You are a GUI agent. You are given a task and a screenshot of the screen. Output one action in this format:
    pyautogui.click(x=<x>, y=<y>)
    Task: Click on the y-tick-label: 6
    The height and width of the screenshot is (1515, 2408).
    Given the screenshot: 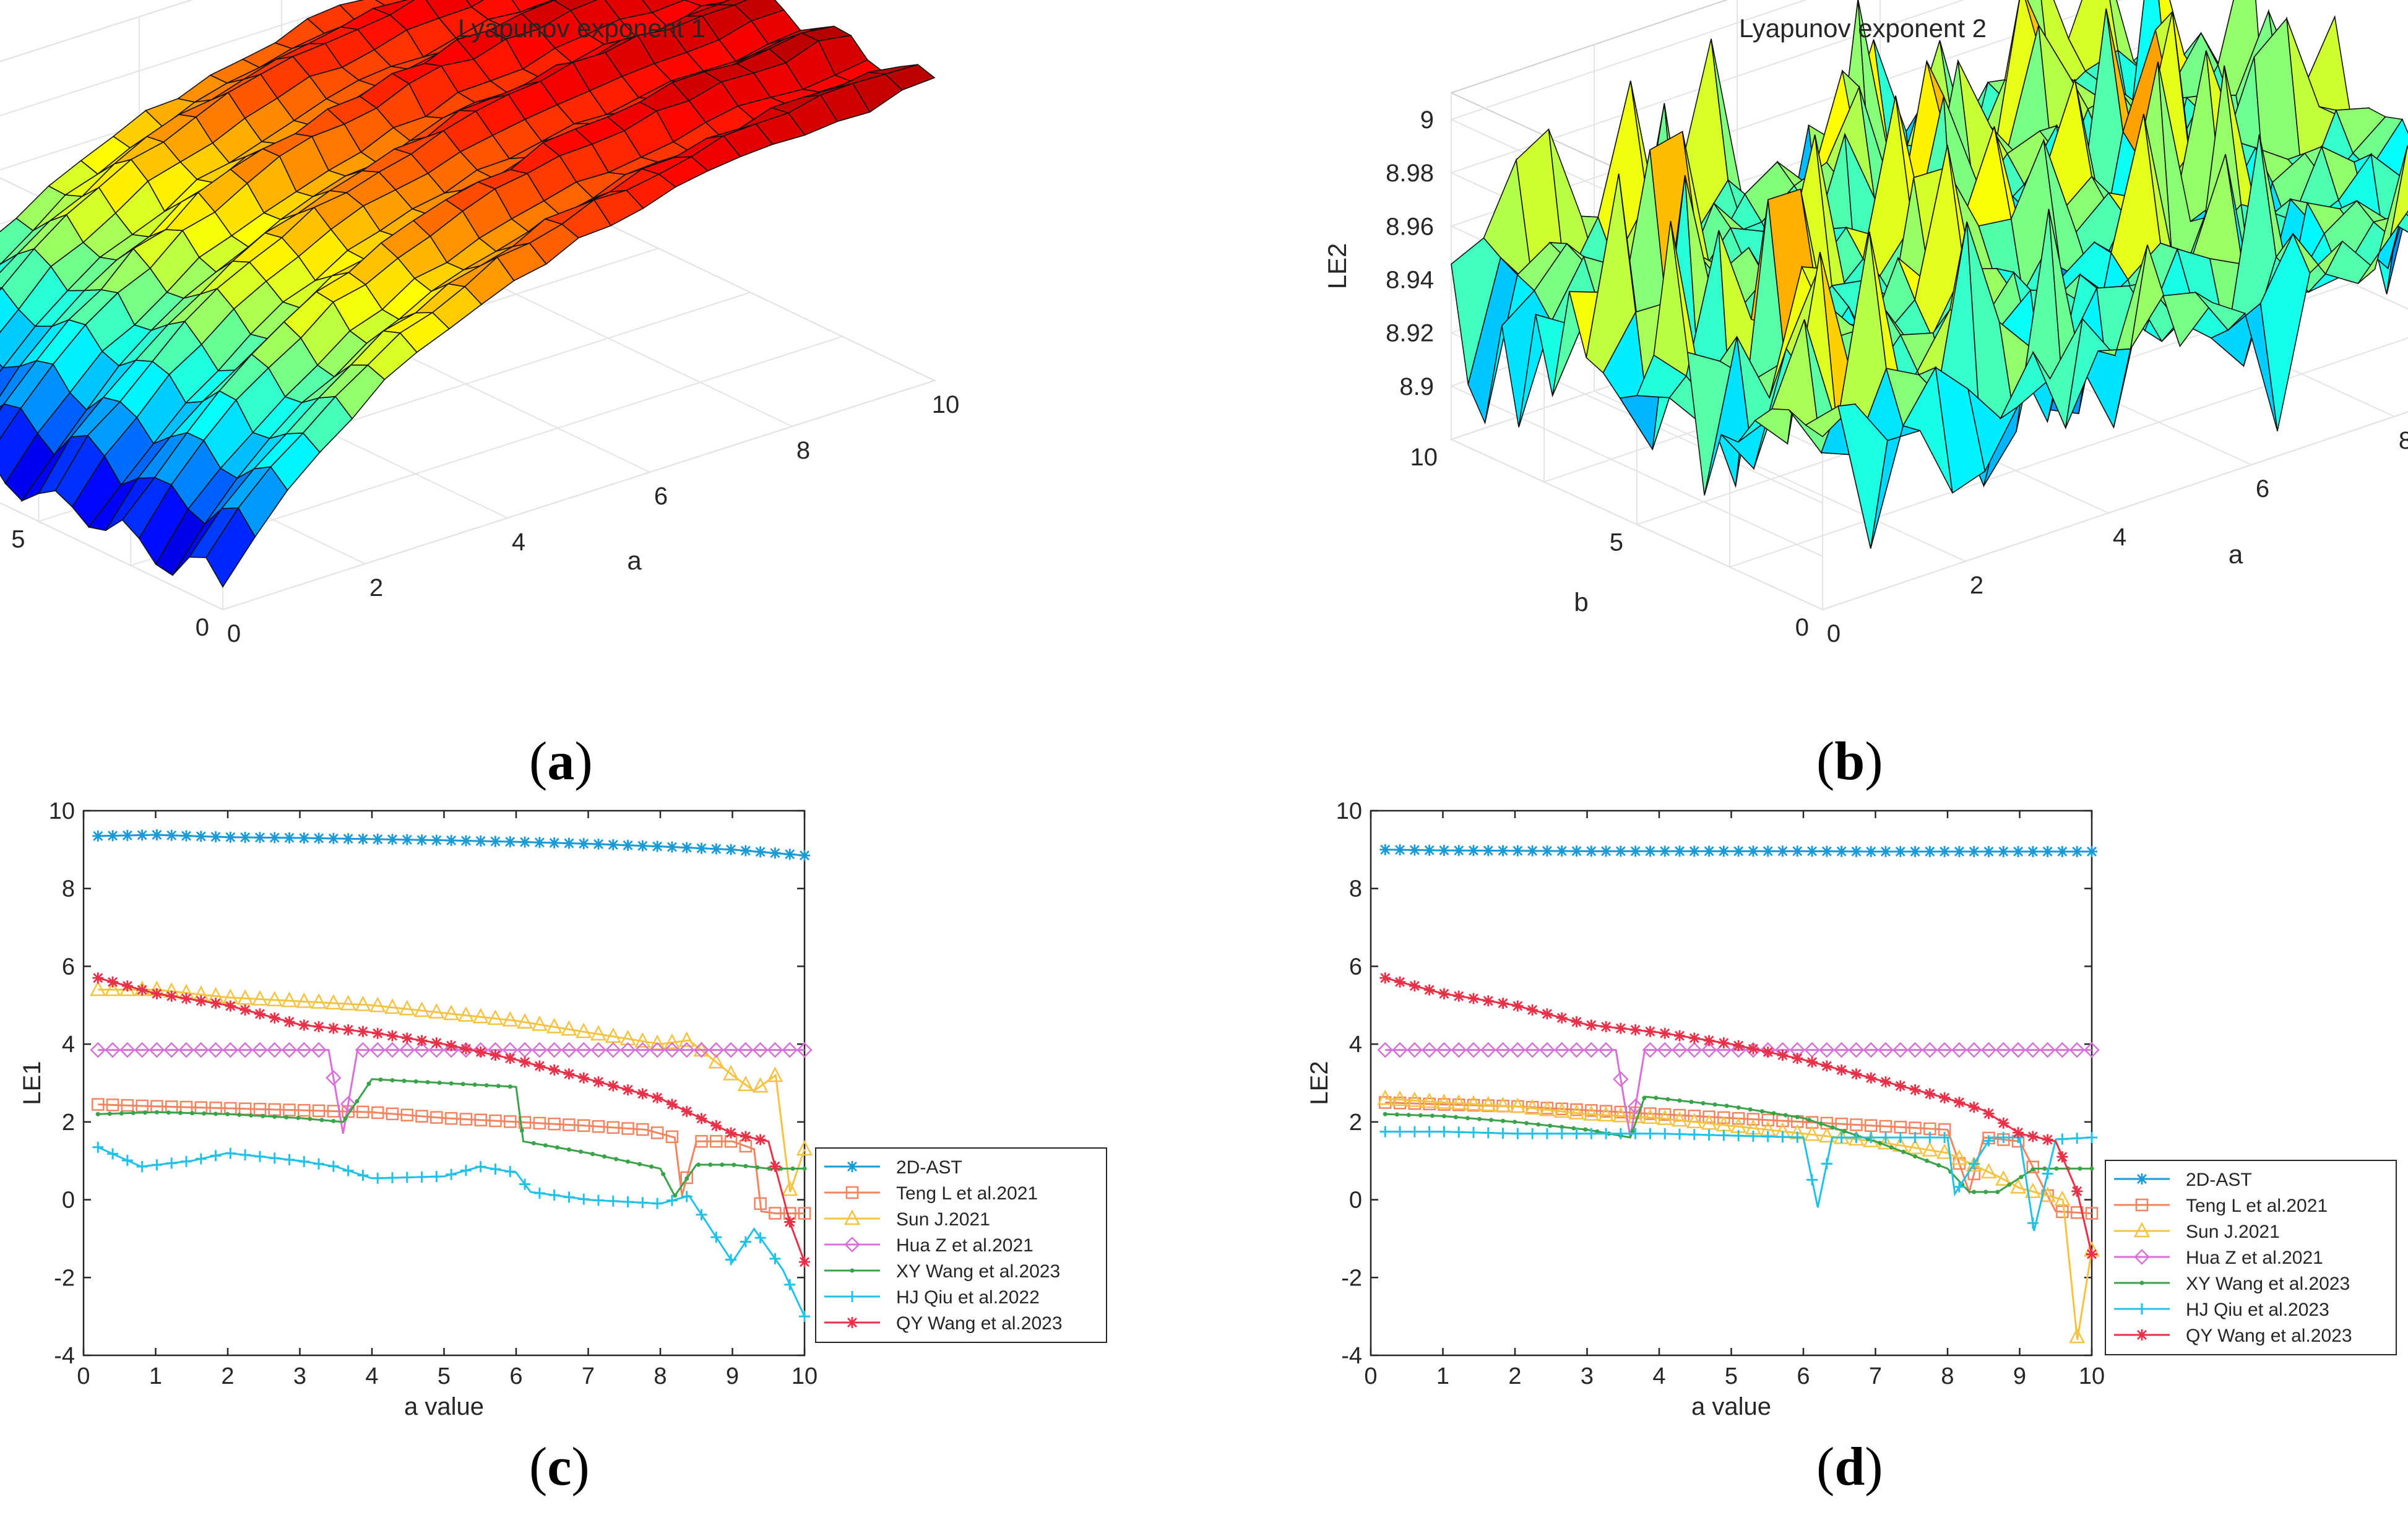 What is the action you would take?
    pyautogui.click(x=68, y=967)
    